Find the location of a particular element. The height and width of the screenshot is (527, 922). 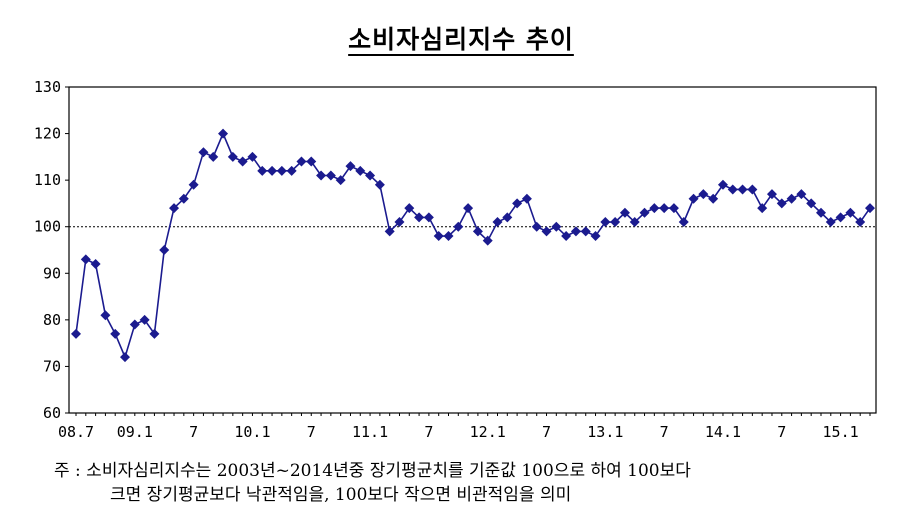

x-tick-label: 10.1 is located at coordinates (252, 432).